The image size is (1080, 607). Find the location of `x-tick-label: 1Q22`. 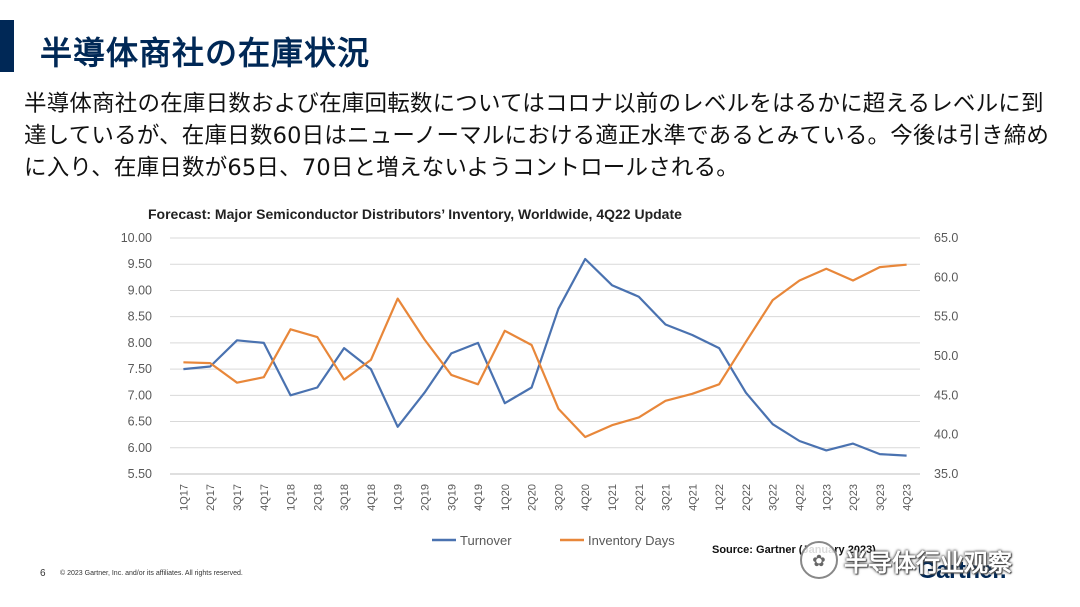

x-tick-label: 1Q22 is located at coordinates (720, 497).